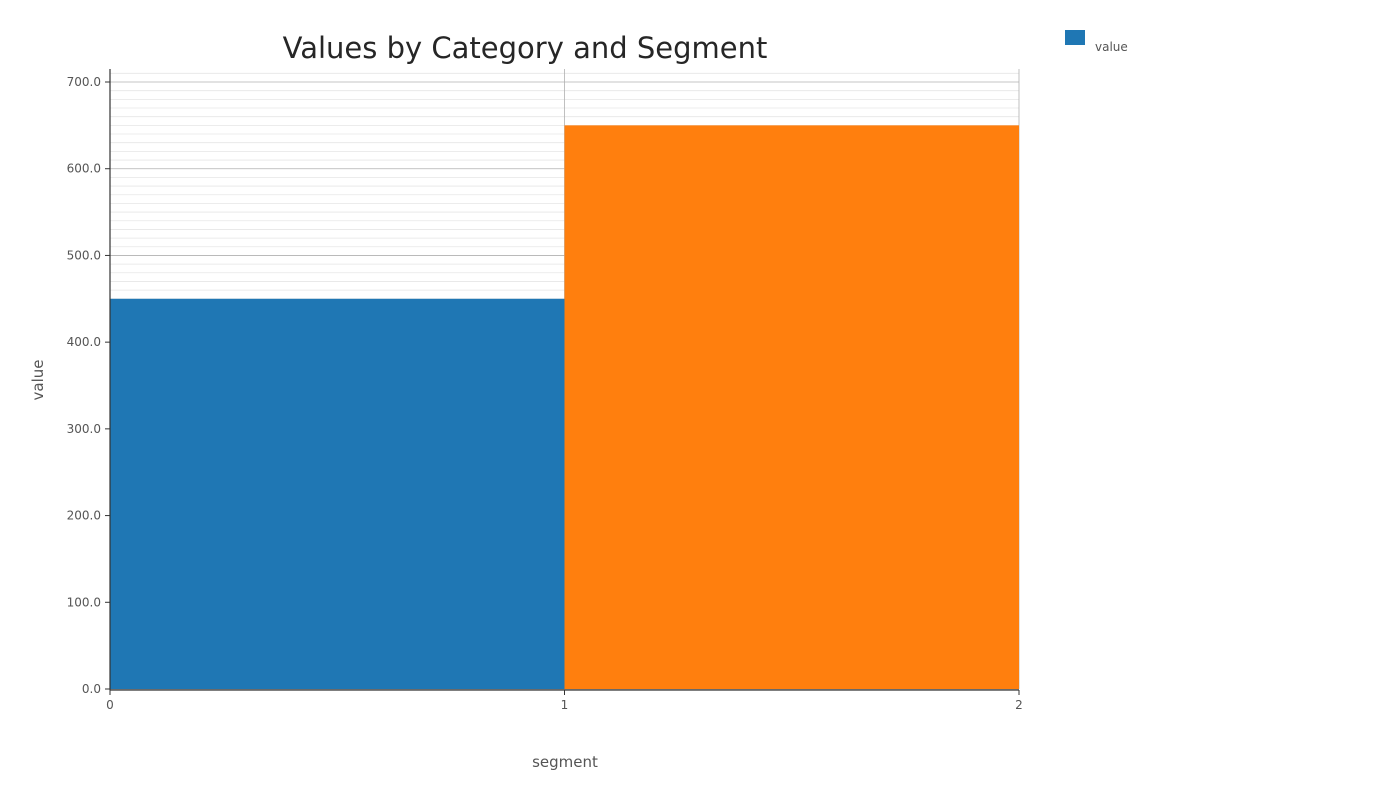  I want to click on y-tick-label: 500.0, so click(84, 255).